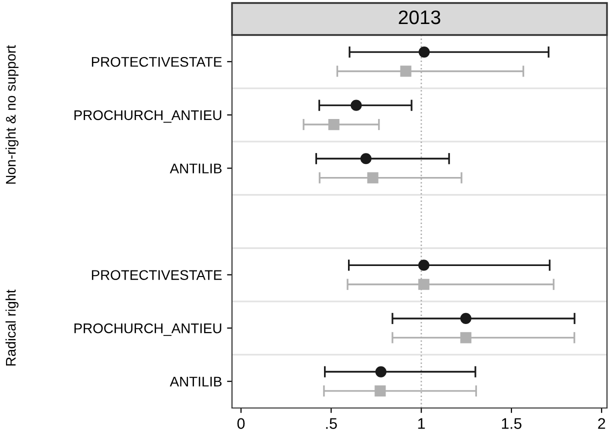  Describe the element at coordinates (602, 423) in the screenshot. I see `x-tick-label: 2` at that location.